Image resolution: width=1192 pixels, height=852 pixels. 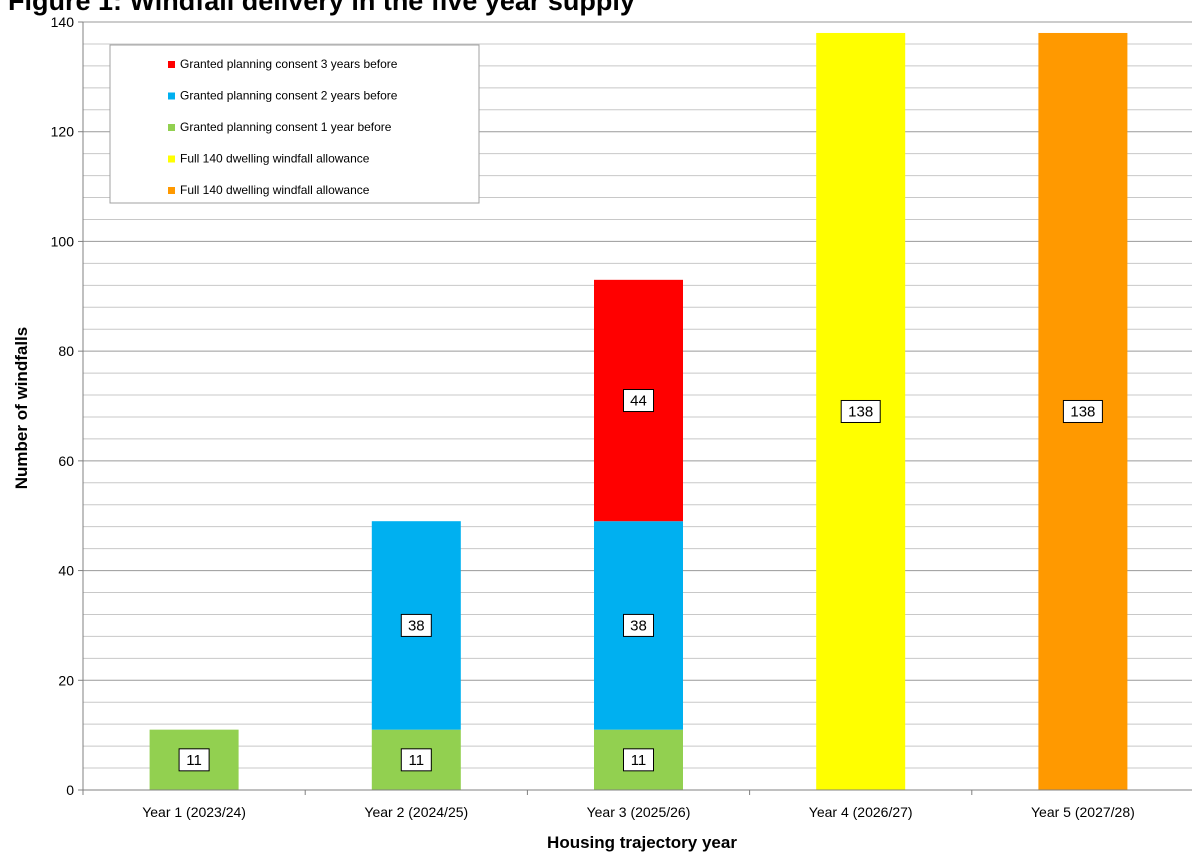 I want to click on y-tick-label: 0, so click(x=70, y=790).